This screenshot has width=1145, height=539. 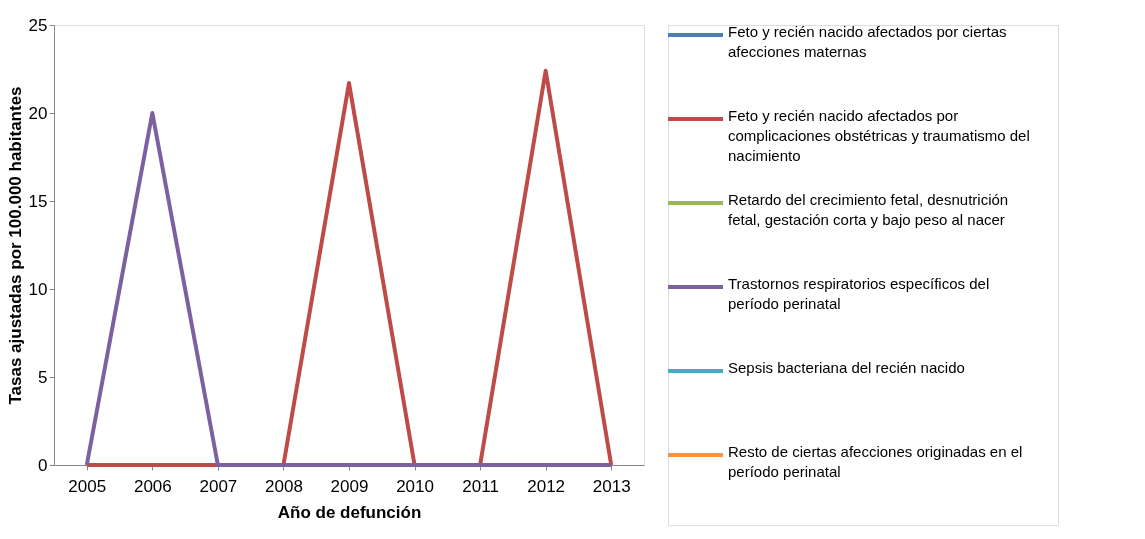 I want to click on x-axis-title: Año de defunción, so click(x=349, y=512).